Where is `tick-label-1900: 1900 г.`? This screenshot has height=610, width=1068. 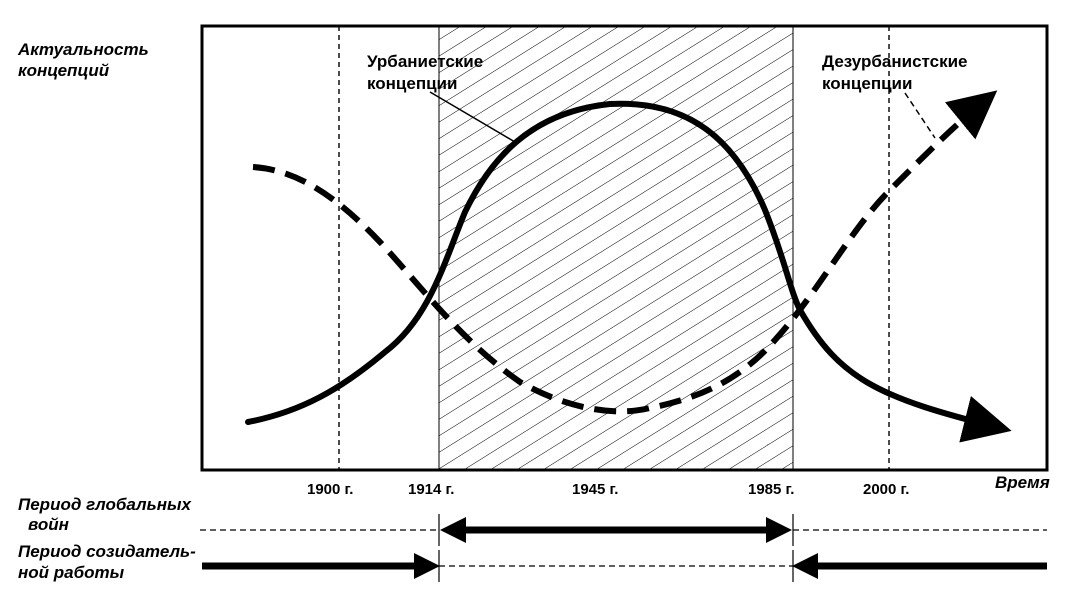 tick-label-1900: 1900 г. is located at coordinates (330, 489).